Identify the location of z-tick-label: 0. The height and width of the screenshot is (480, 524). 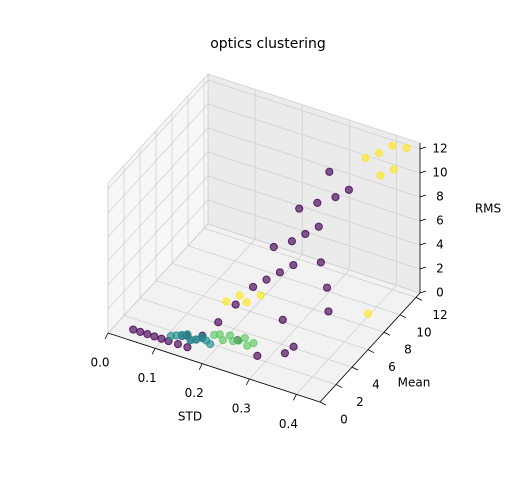
(440, 293).